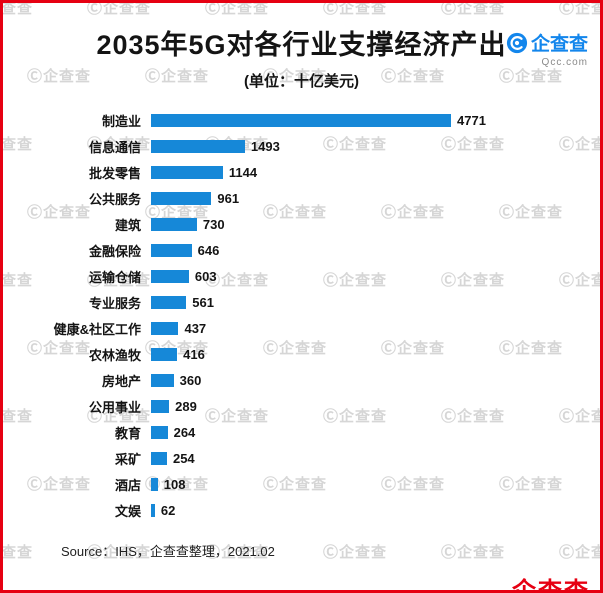 Image resolution: width=603 pixels, height=593 pixels. I want to click on category-label: 教育, so click(127, 433).